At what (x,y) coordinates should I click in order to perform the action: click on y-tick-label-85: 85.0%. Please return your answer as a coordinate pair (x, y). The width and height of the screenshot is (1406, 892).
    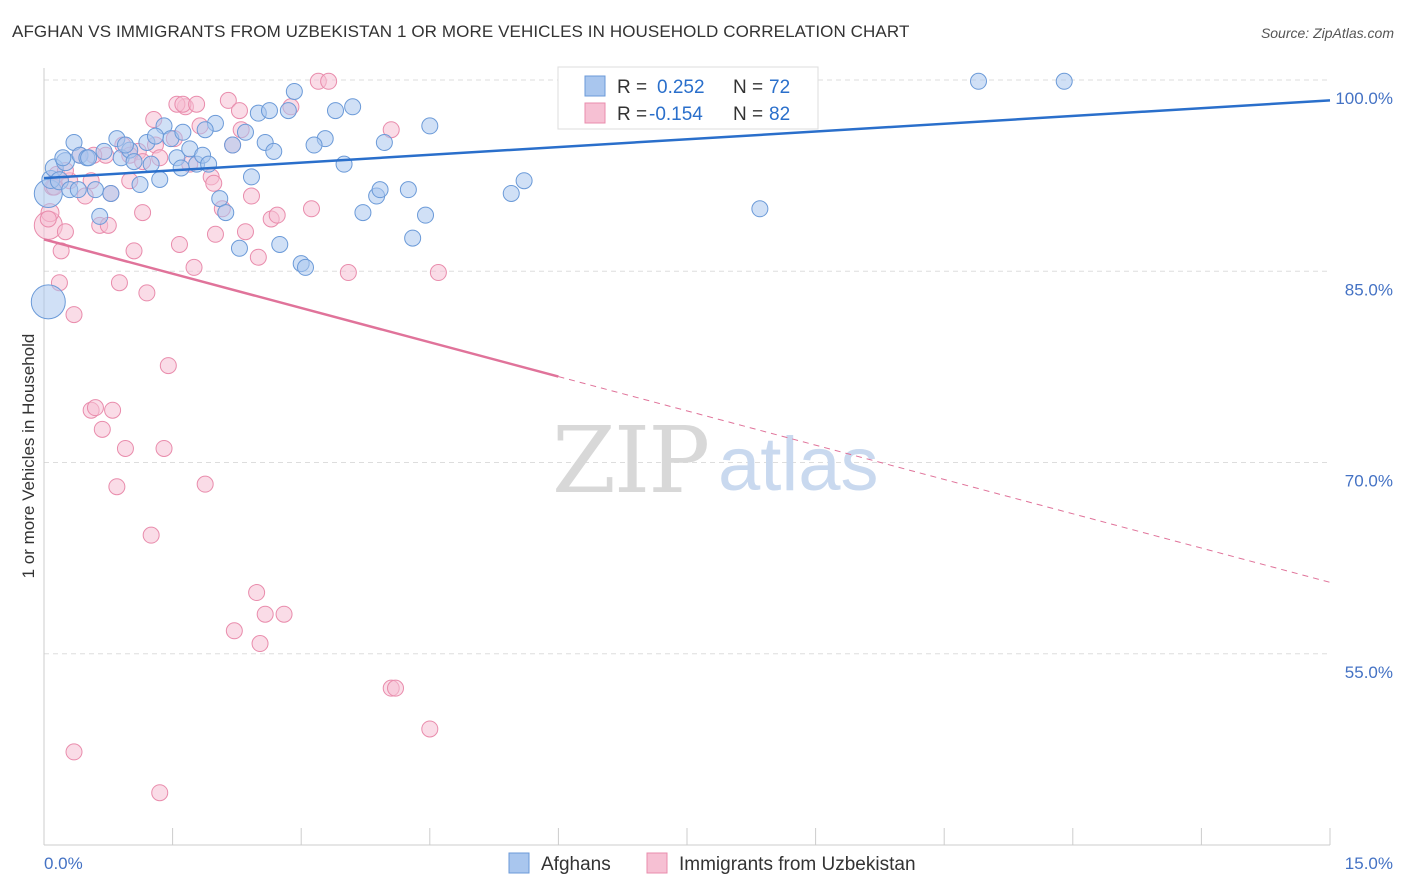
    Looking at the image, I should click on (1369, 289).